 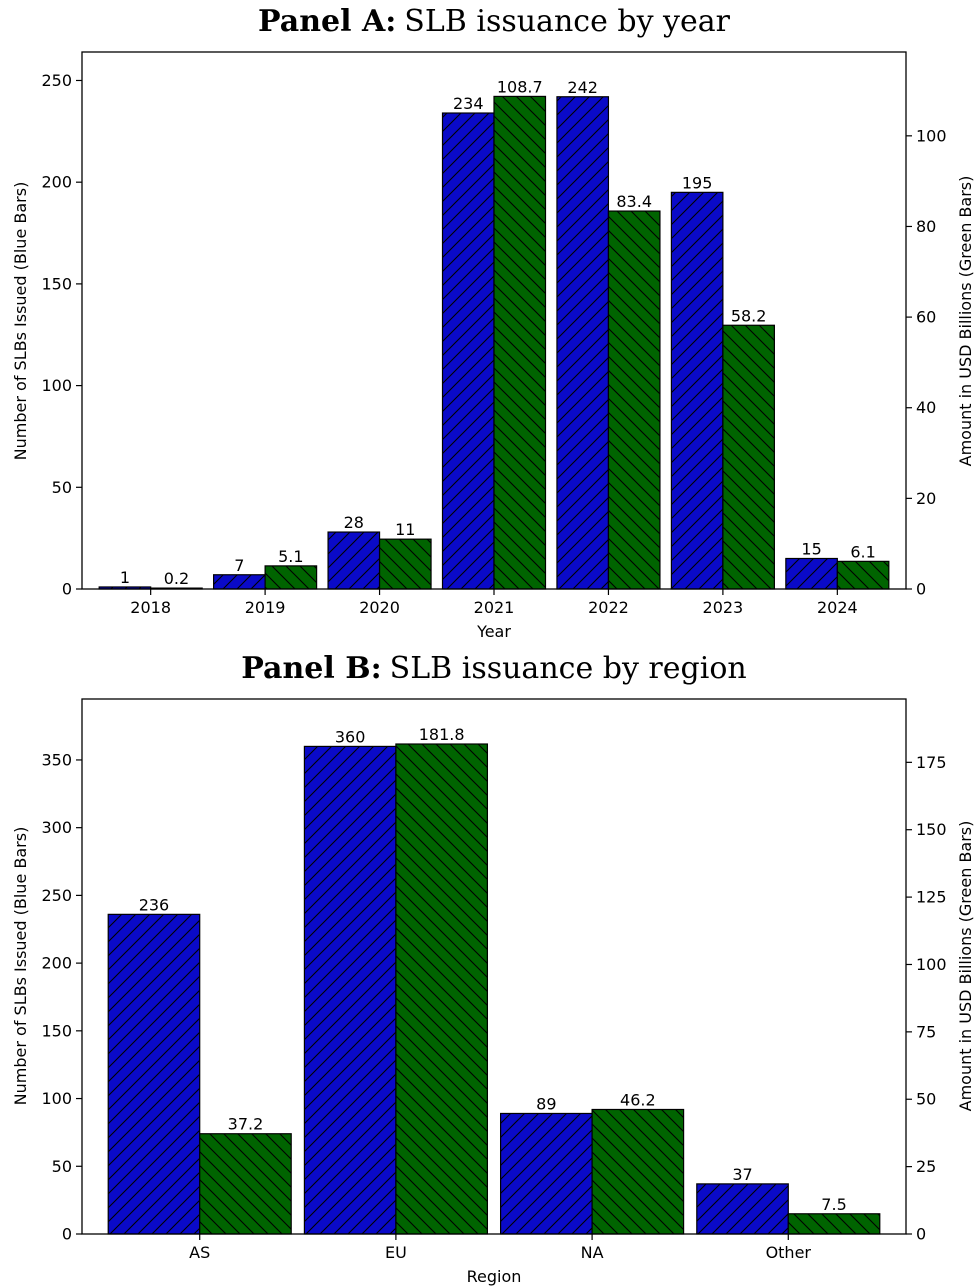 I want to click on panel-a-xlabel: Year, so click(x=493, y=631).